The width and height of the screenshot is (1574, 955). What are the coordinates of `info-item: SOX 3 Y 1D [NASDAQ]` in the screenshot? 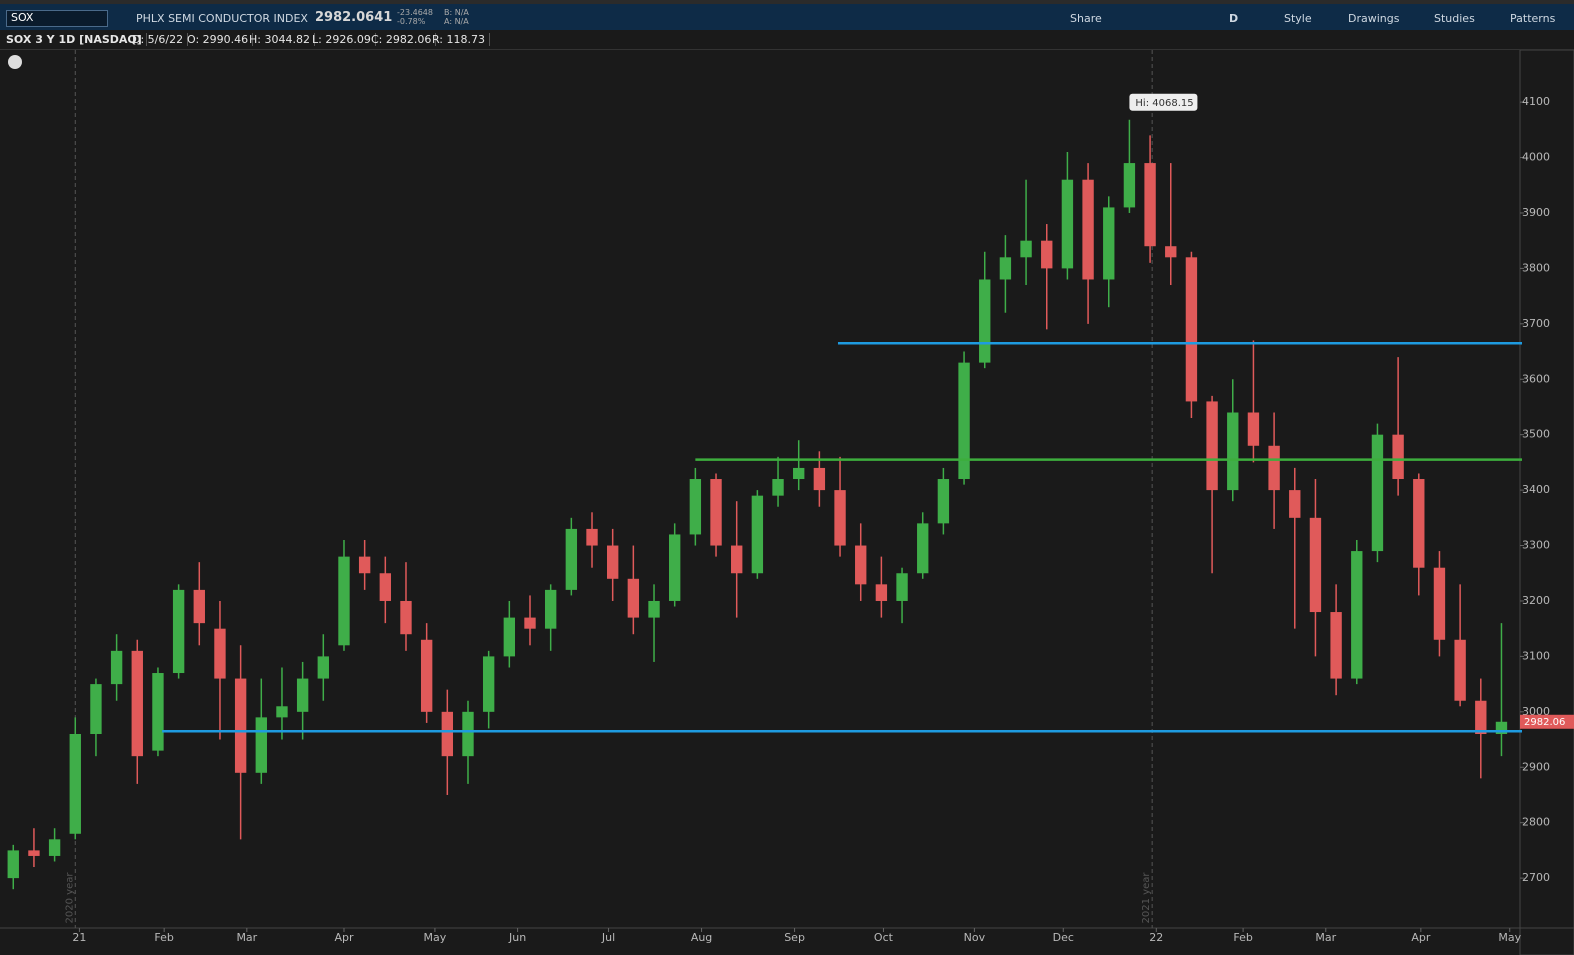 It's located at (74, 39).